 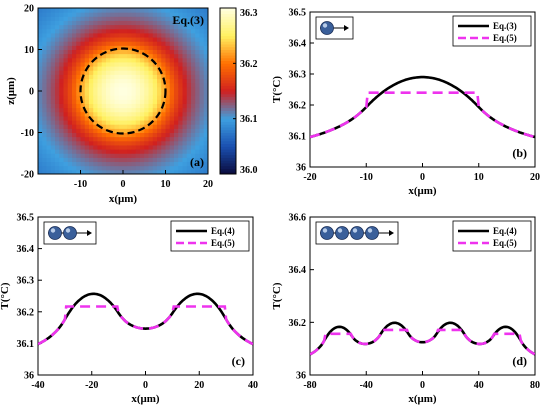 I want to click on series-line-exact, so click(x=422, y=338).